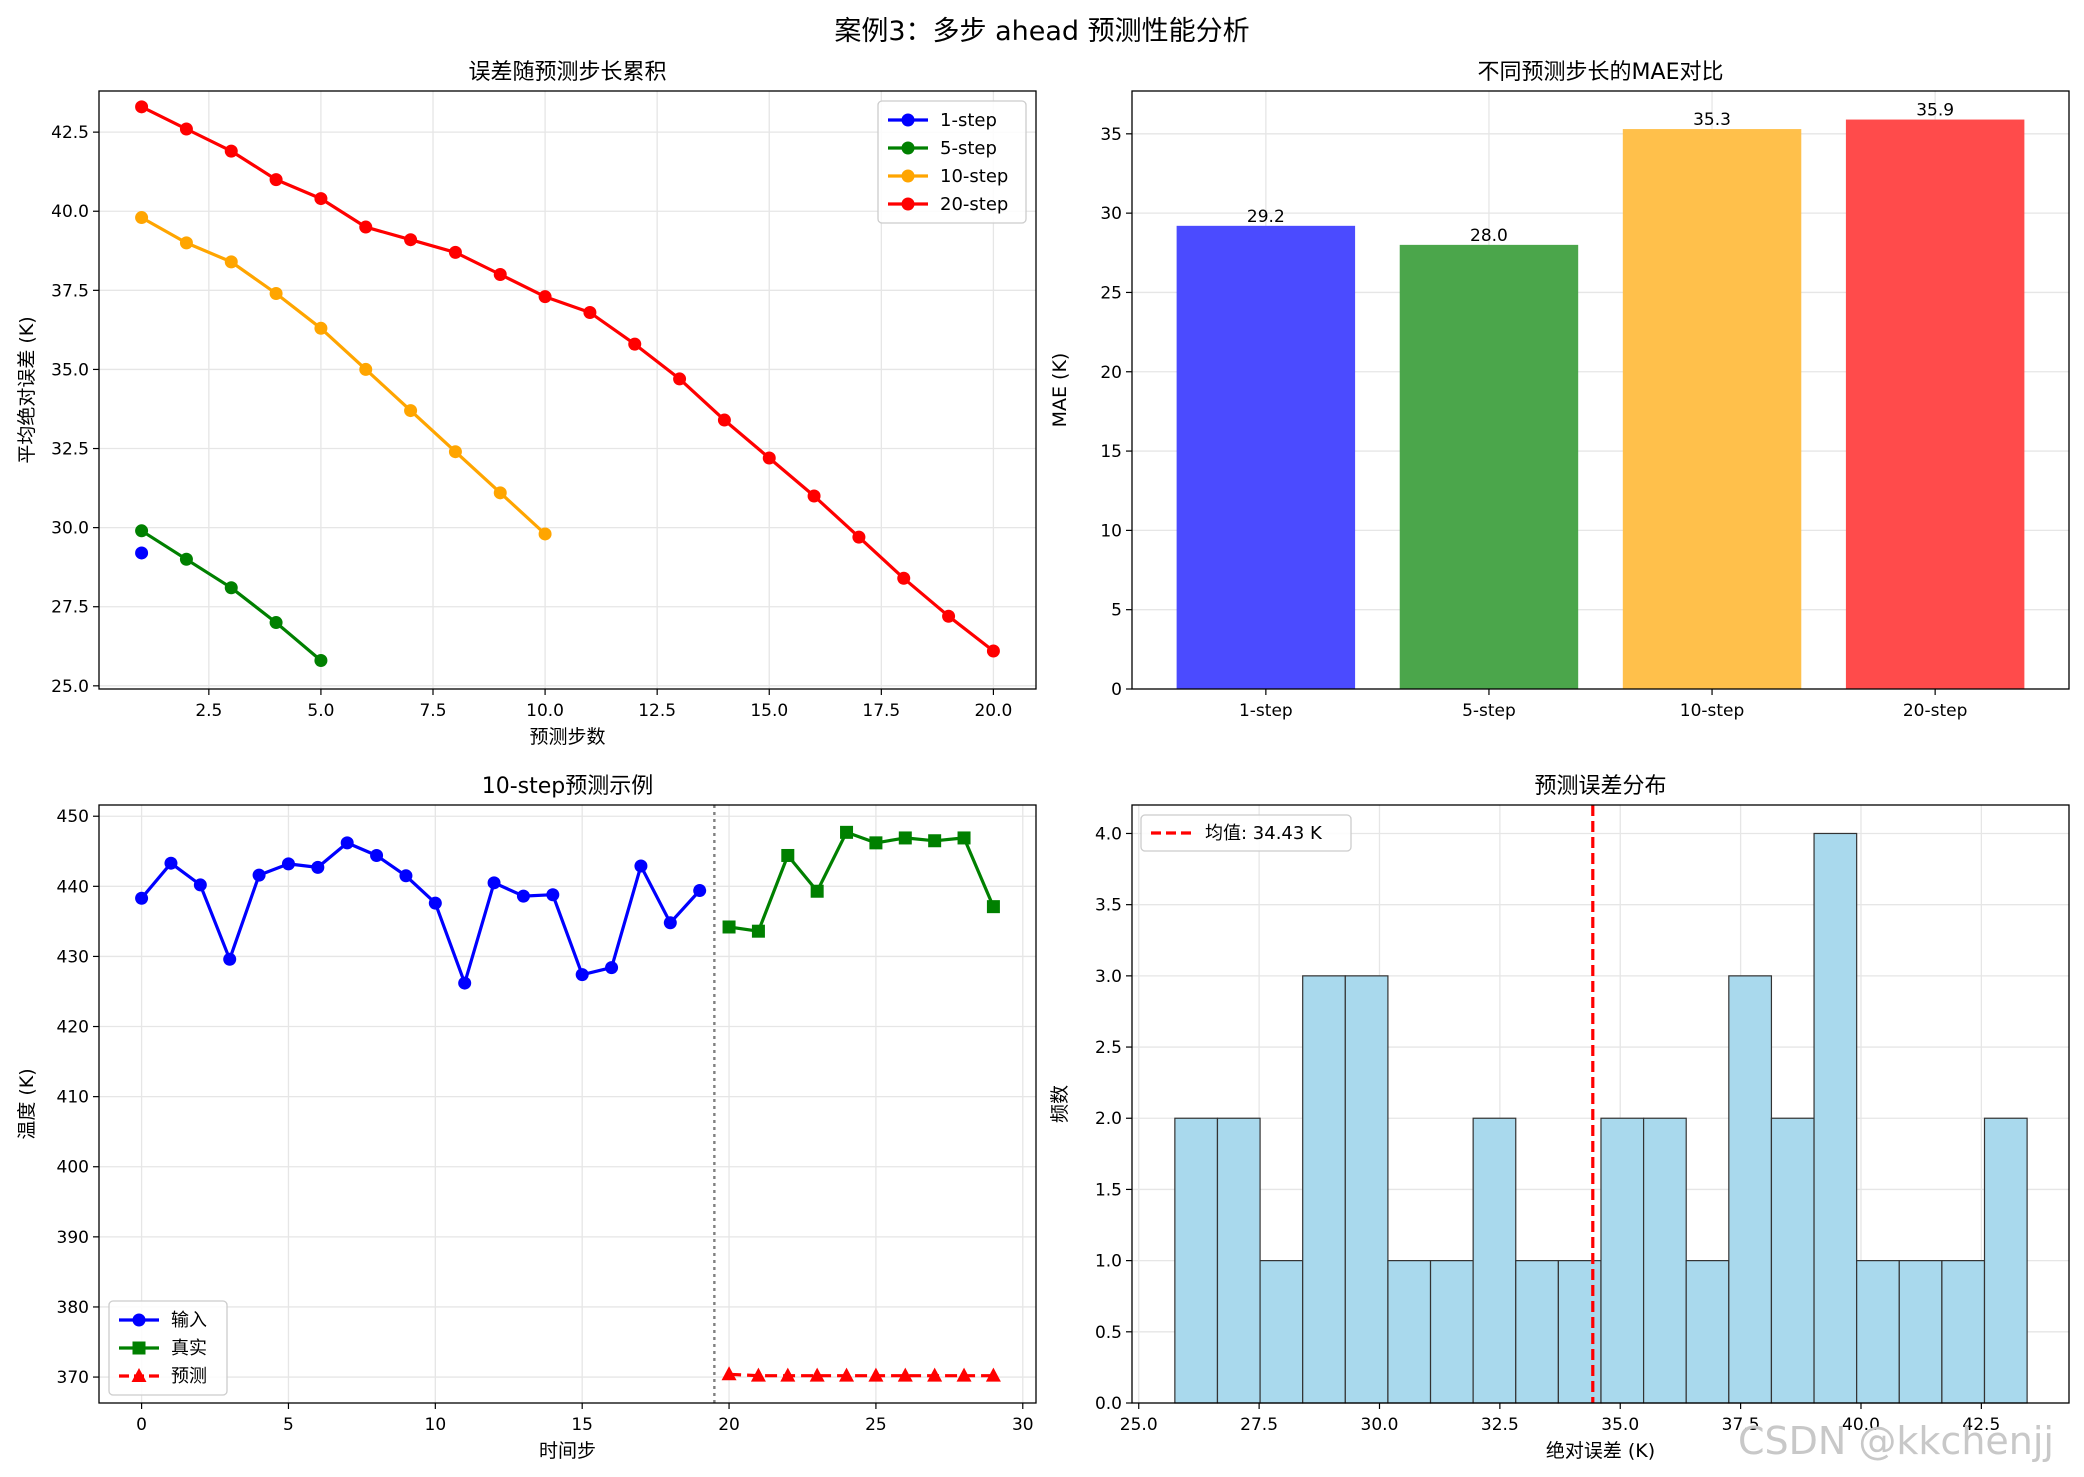 This screenshot has height=1477, width=2084. Describe the element at coordinates (1116, 690) in the screenshot. I see `y-tick-label: 0` at that location.